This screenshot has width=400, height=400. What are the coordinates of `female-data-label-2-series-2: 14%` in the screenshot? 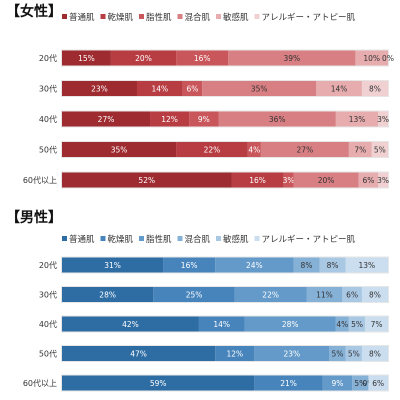 It's located at (159, 89).